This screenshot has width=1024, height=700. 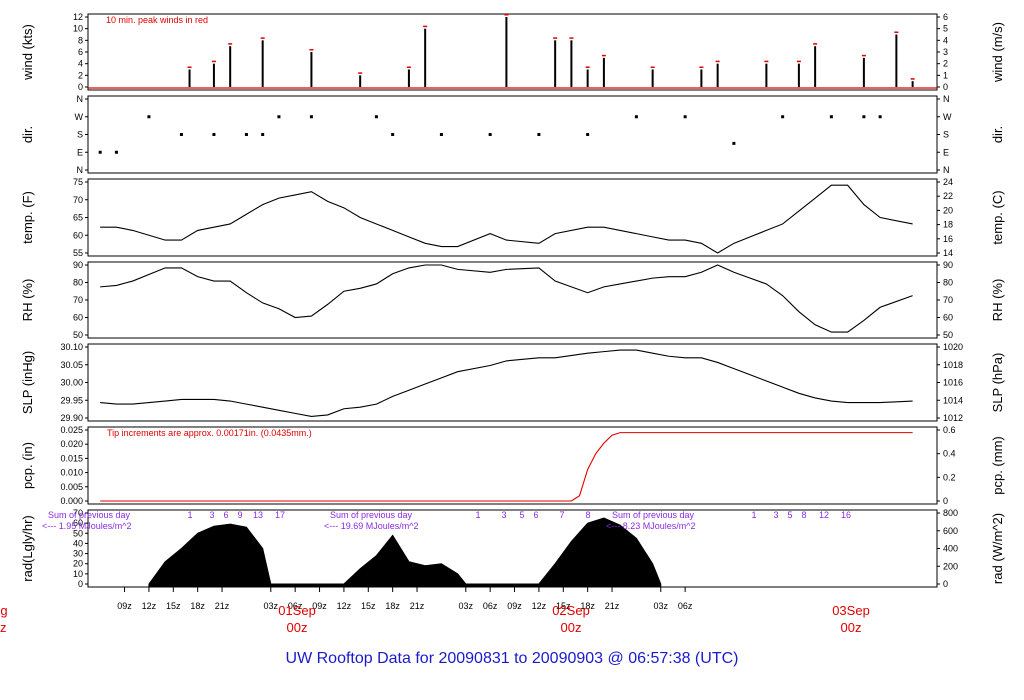 I want to click on rad-area, so click(x=405, y=552).